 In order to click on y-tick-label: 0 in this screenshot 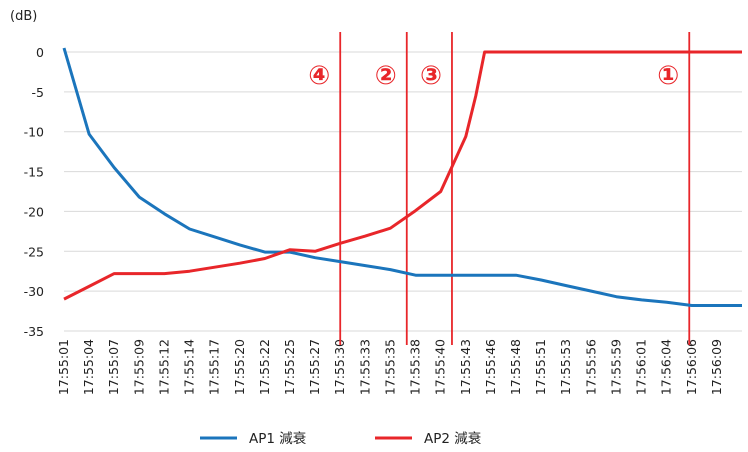, I will do `click(40, 52)`.